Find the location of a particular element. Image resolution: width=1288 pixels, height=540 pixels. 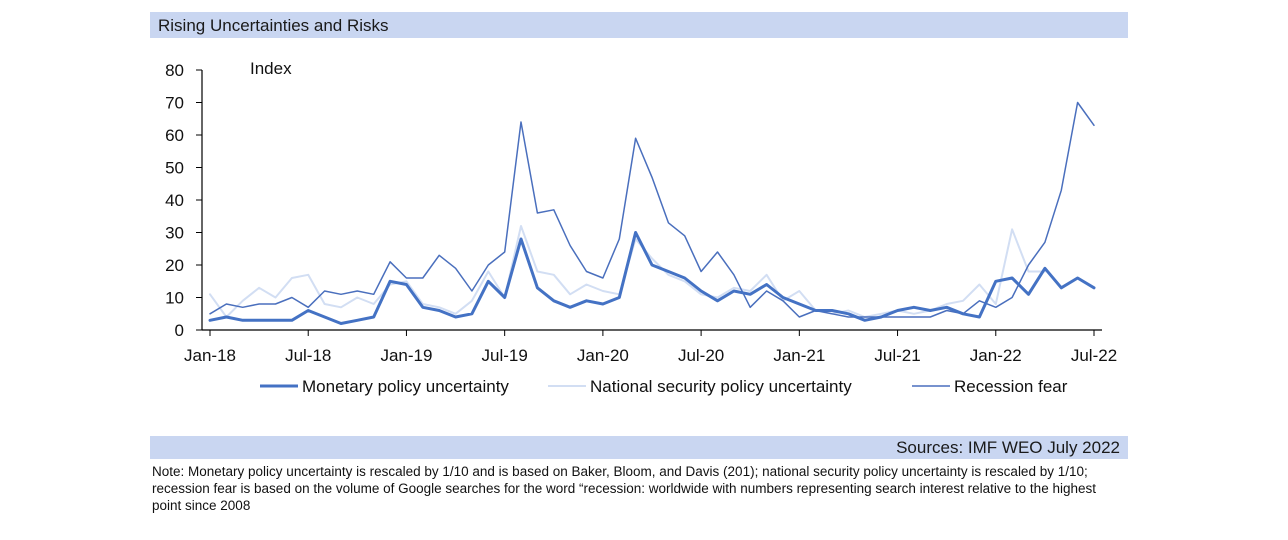

y-tick-label: 20 is located at coordinates (174, 265).